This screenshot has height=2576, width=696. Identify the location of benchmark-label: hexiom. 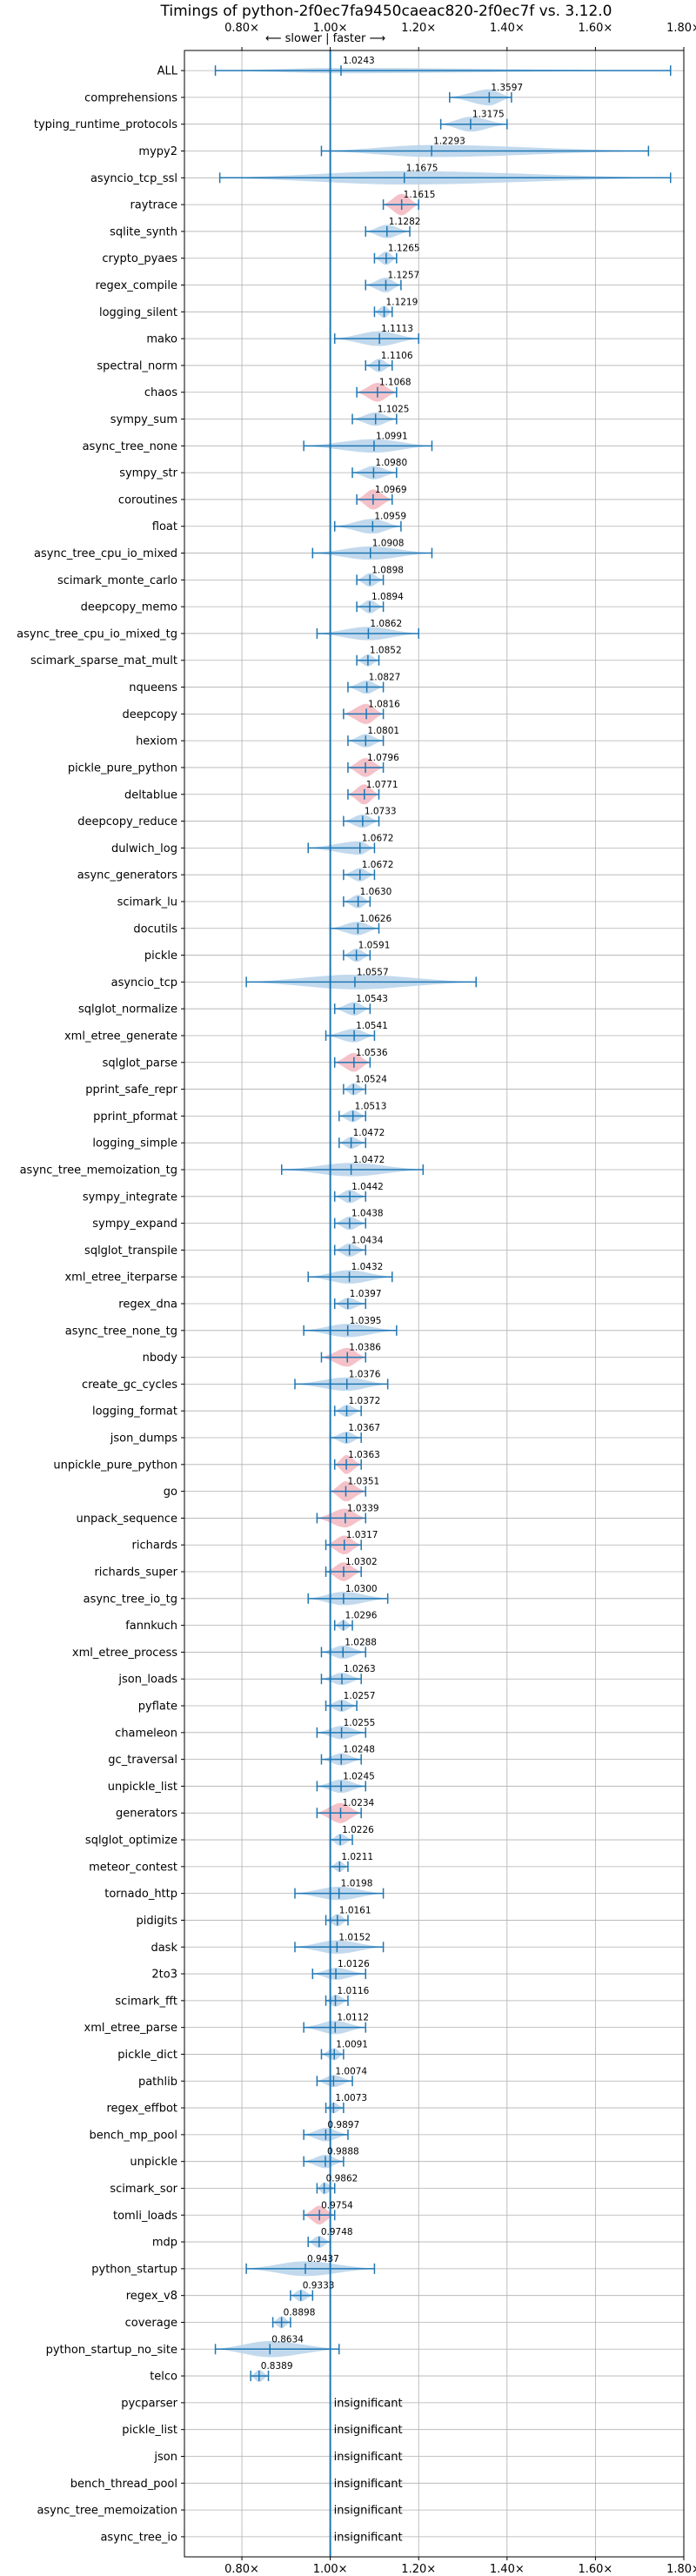
(156, 741).